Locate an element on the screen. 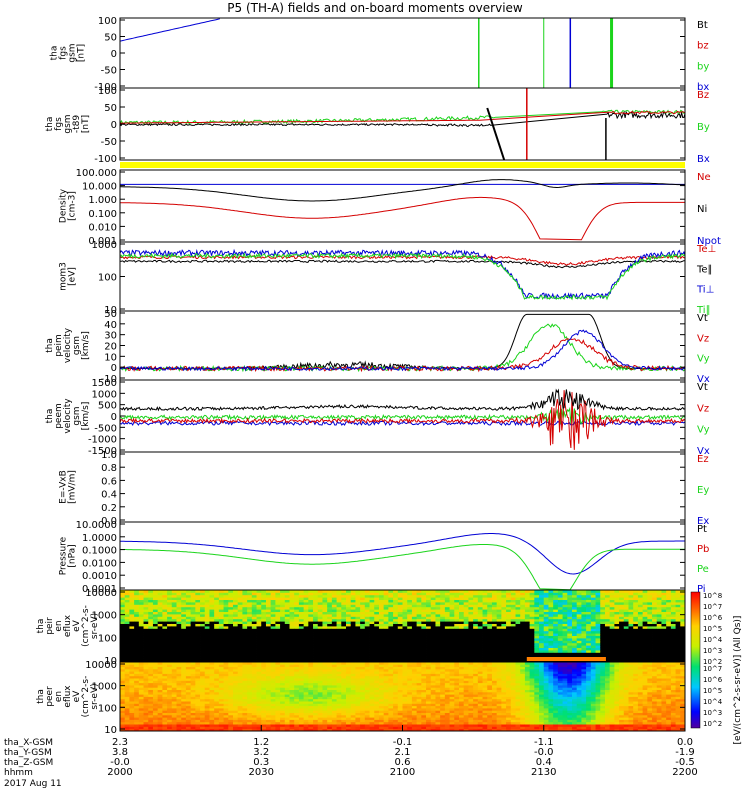 This screenshot has height=800, width=750. xaxis-value: -1.9 is located at coordinates (685, 752).